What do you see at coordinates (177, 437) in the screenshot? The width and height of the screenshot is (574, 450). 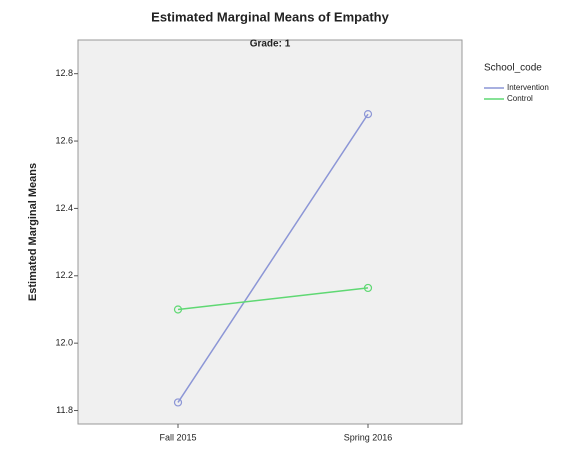 I see `x-tick-label: Fall 2015` at bounding box center [177, 437].